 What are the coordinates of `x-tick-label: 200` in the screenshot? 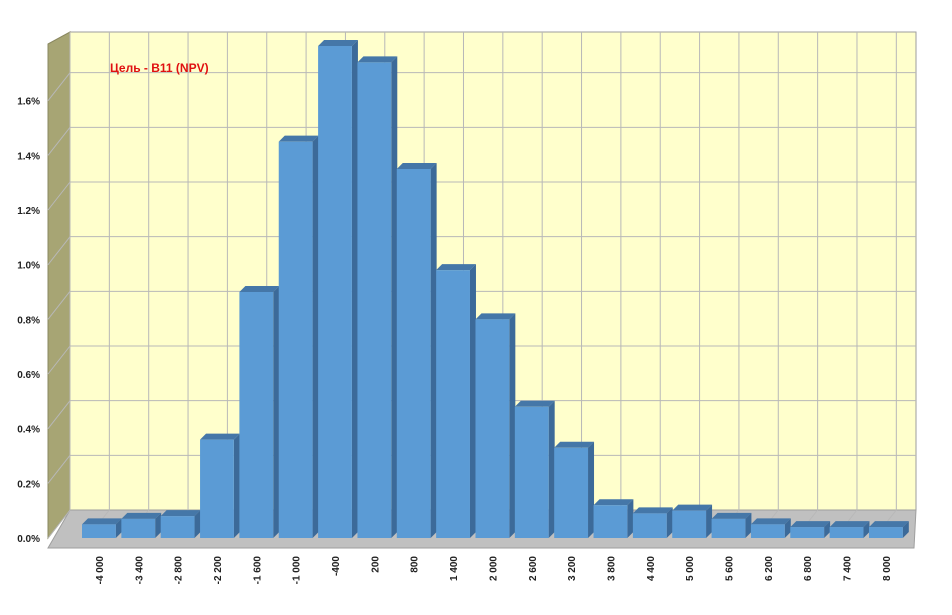 It's located at (375, 564).